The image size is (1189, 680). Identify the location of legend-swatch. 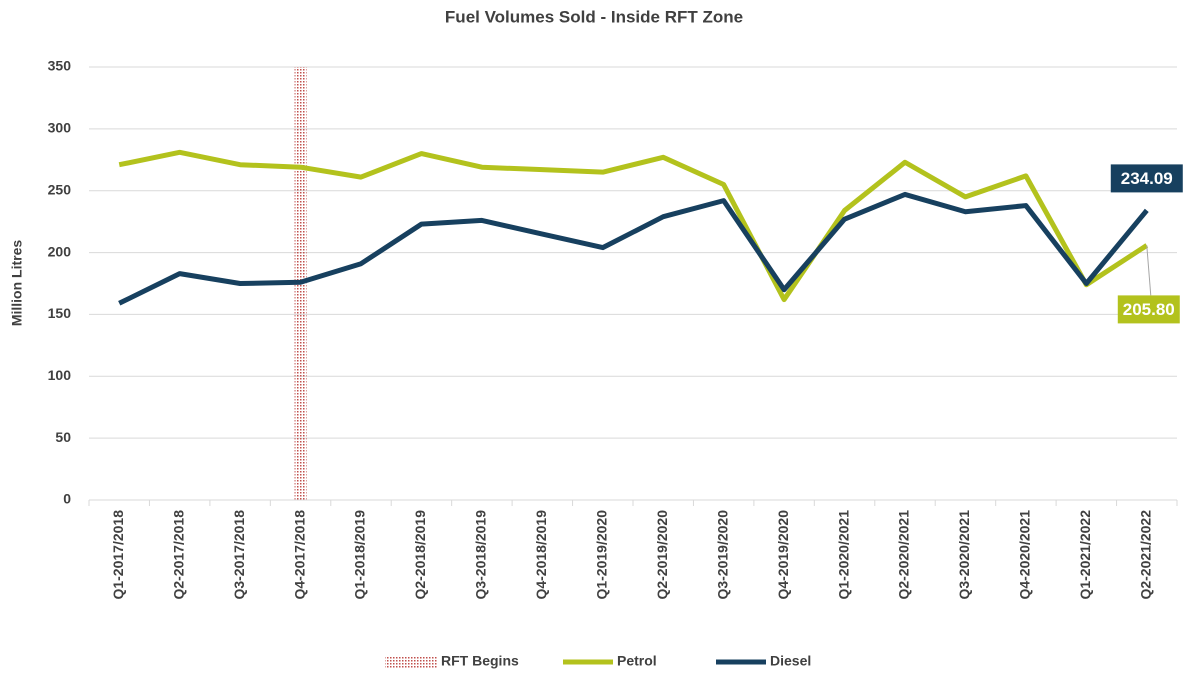
(411, 662).